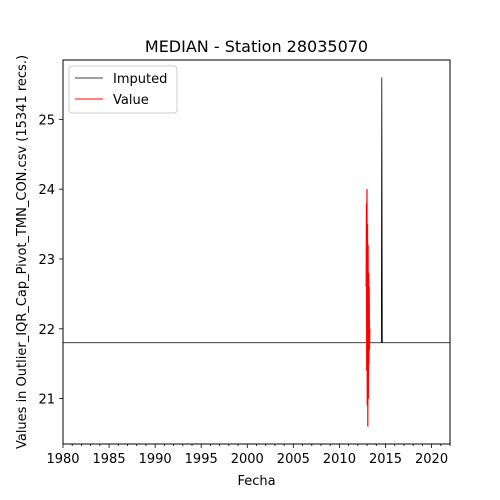 This screenshot has width=500, height=500. I want to click on y-tick-label: 24, so click(46, 190).